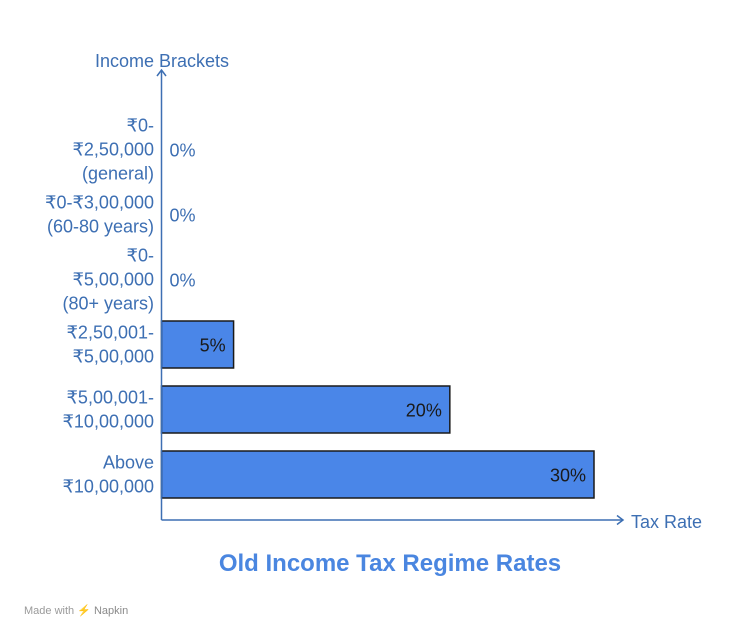 The width and height of the screenshot is (738, 641). Describe the element at coordinates (183, 216) in the screenshot. I see `value-label-1: 0%` at that location.